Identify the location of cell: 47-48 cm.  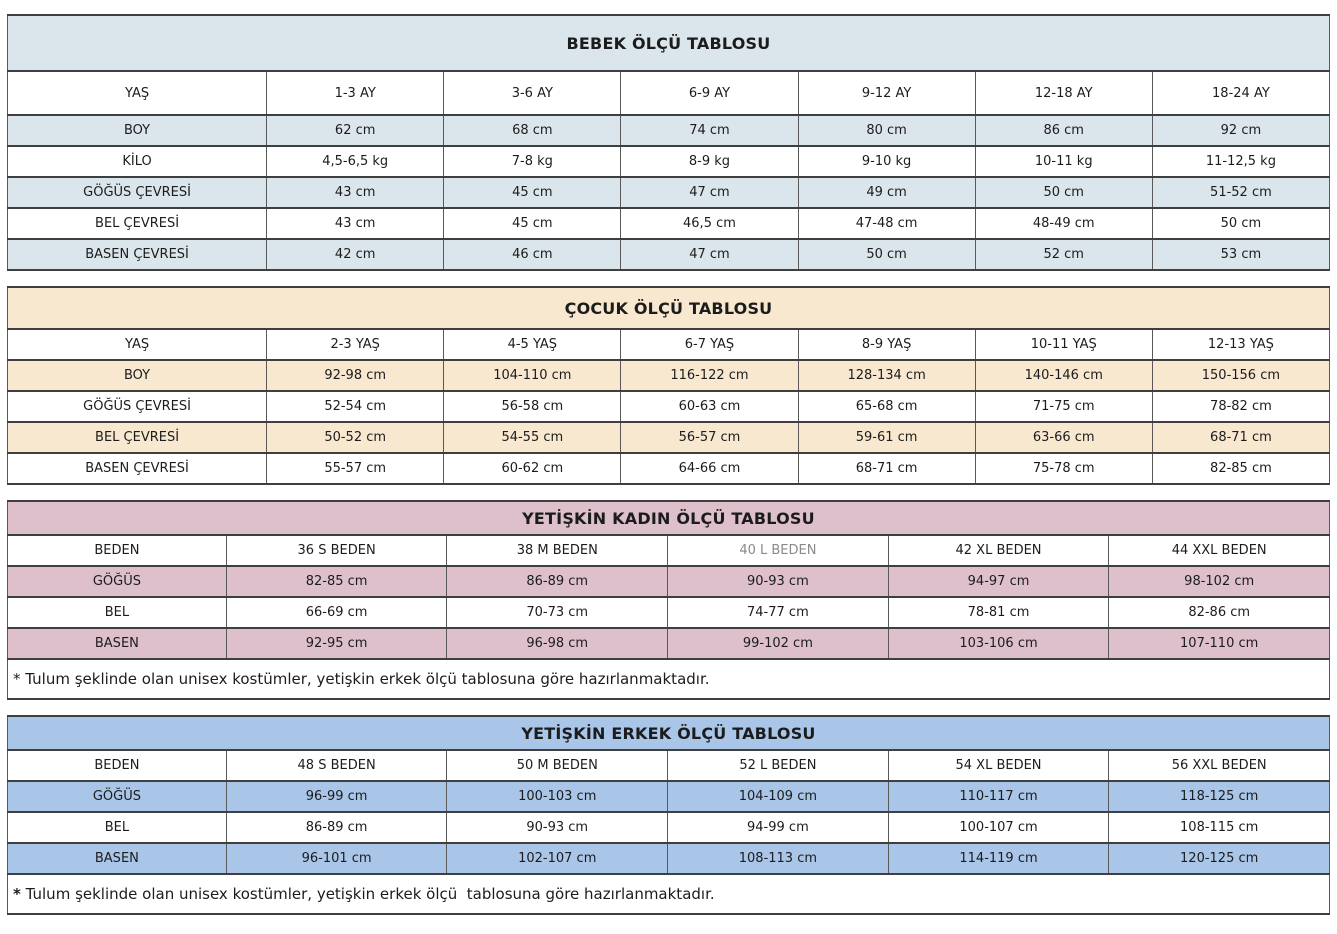
(886, 223).